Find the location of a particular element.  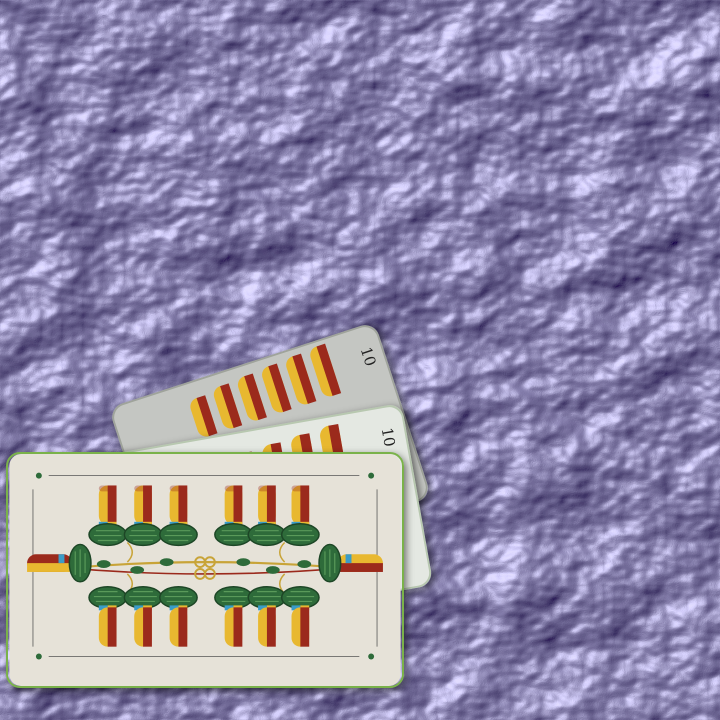

back-card-2-pips is located at coordinates (266, 390).